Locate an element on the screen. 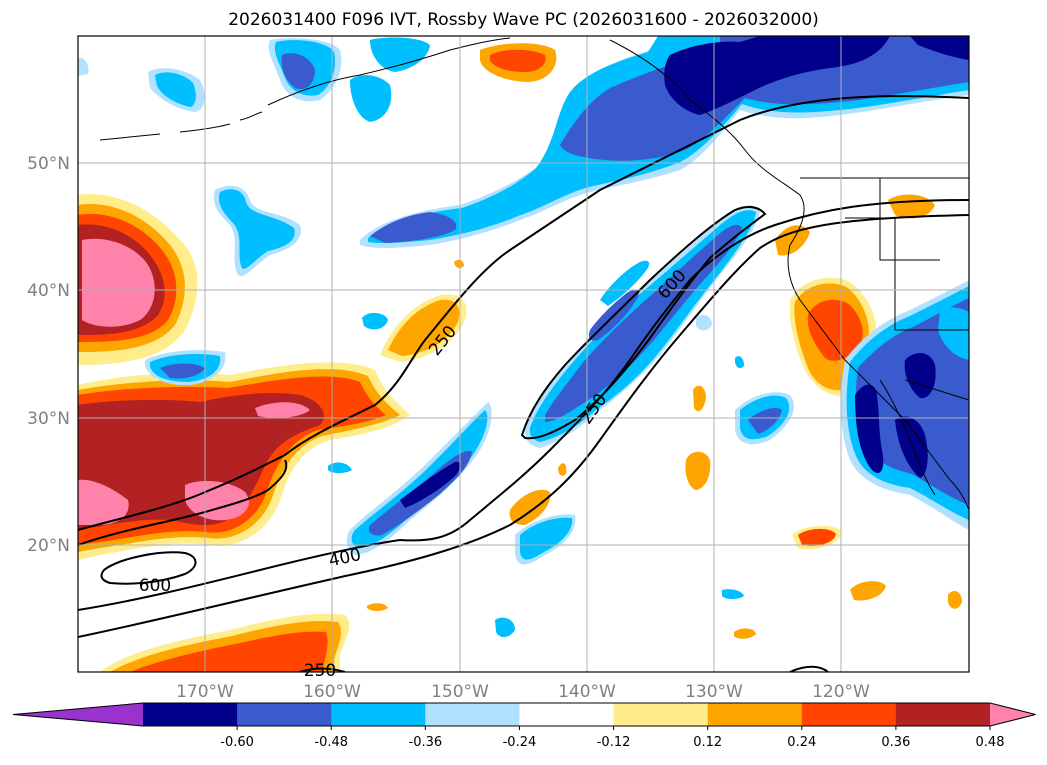 The width and height of the screenshot is (1047, 765). colorbar-tick-label: -0.48 is located at coordinates (331, 742).